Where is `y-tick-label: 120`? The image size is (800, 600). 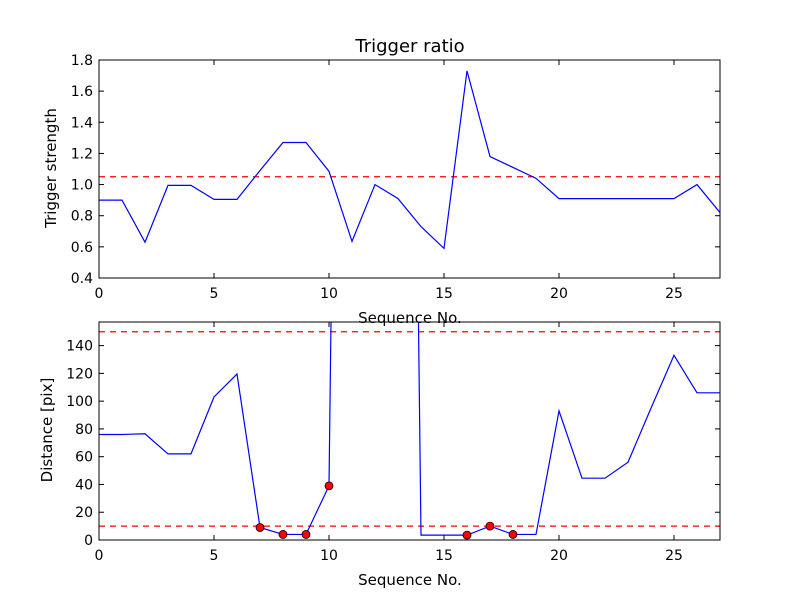 y-tick-label: 120 is located at coordinates (79, 374).